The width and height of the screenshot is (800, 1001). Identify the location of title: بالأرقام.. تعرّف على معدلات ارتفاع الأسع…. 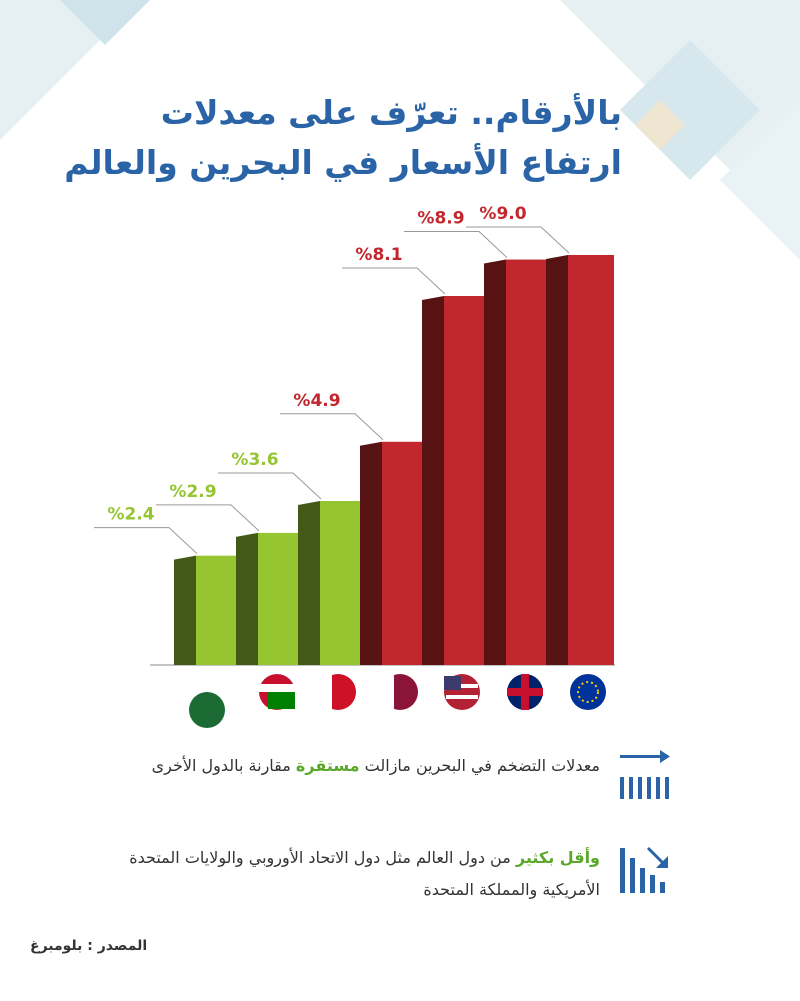
(342, 138).